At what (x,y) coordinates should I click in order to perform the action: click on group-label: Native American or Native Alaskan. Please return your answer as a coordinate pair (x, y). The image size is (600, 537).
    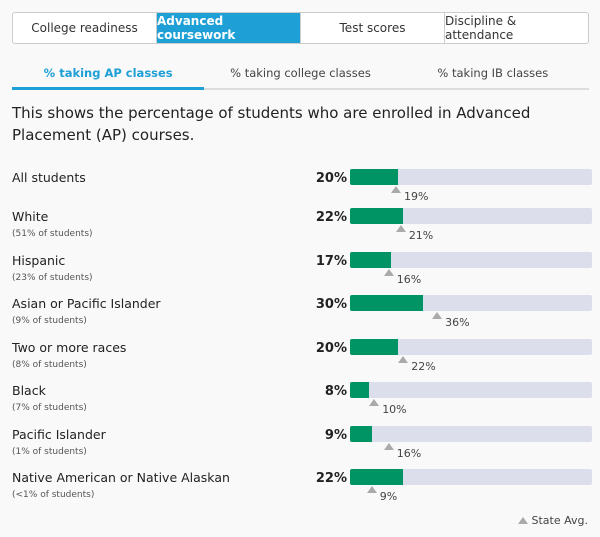
    Looking at the image, I should click on (121, 477).